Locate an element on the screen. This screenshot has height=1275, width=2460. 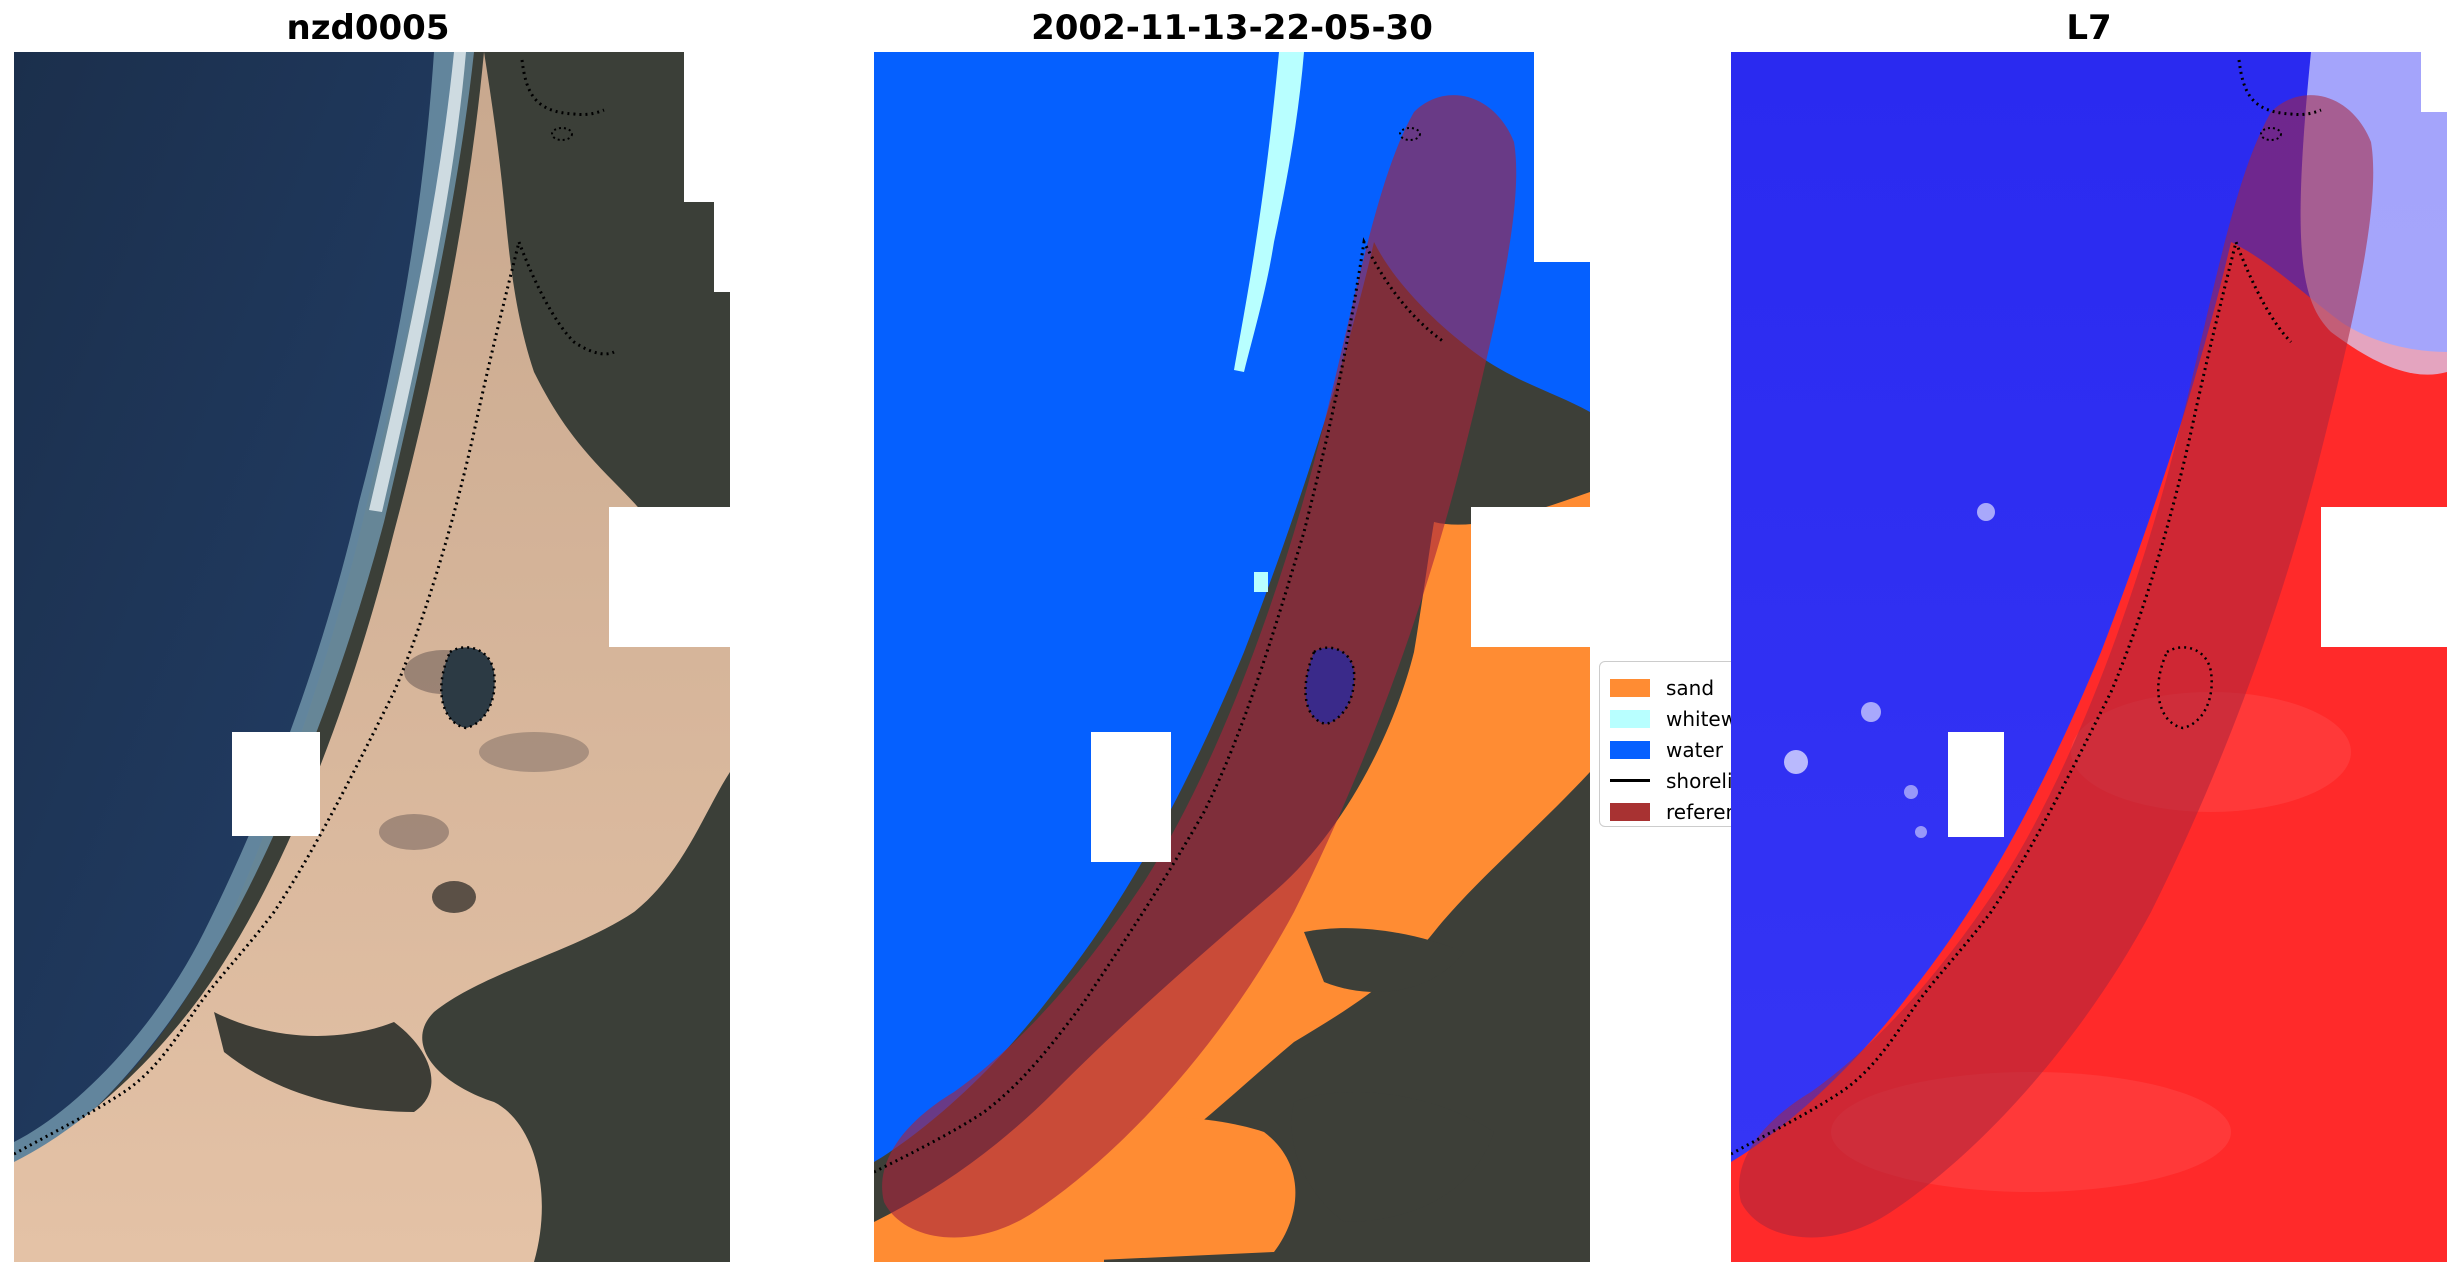
legend-item-water: water is located at coordinates (1679, 749).